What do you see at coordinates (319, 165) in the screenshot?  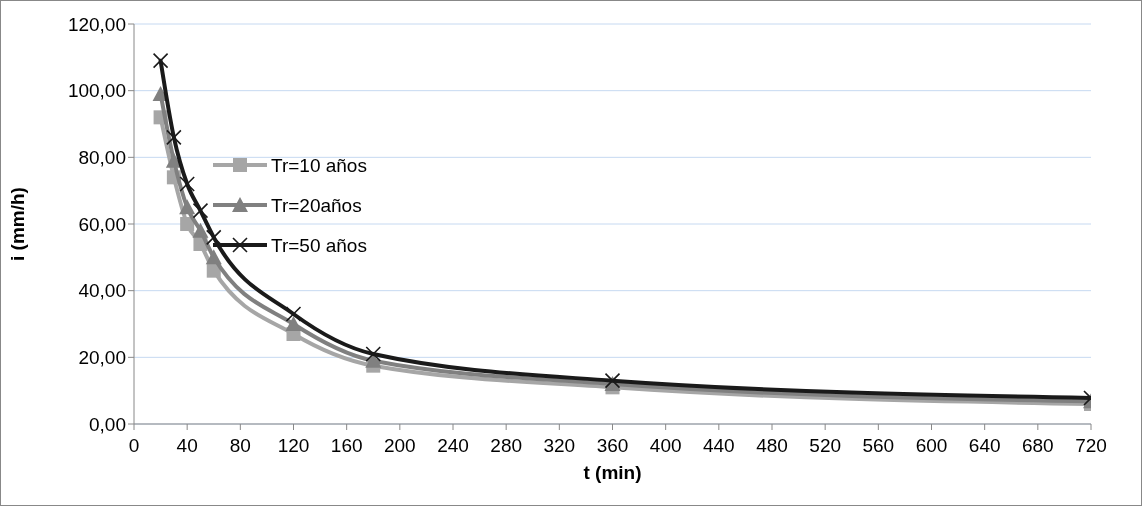 I see `legend-label: Tr=10 años` at bounding box center [319, 165].